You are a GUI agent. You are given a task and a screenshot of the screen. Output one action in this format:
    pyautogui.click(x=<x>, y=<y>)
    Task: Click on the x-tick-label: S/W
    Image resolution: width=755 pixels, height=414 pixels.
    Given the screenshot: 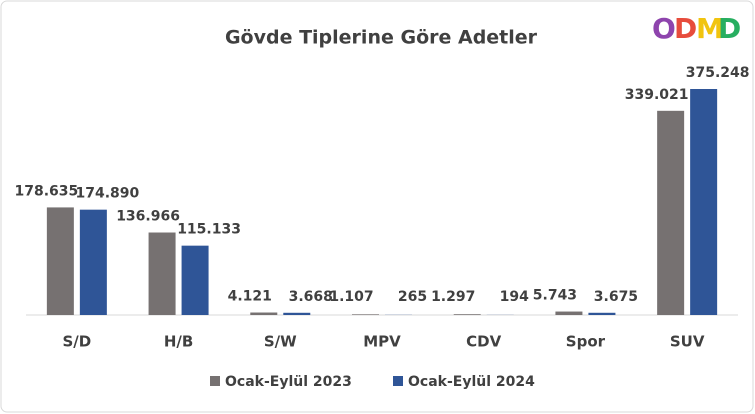 What is the action you would take?
    pyautogui.click(x=280, y=342)
    